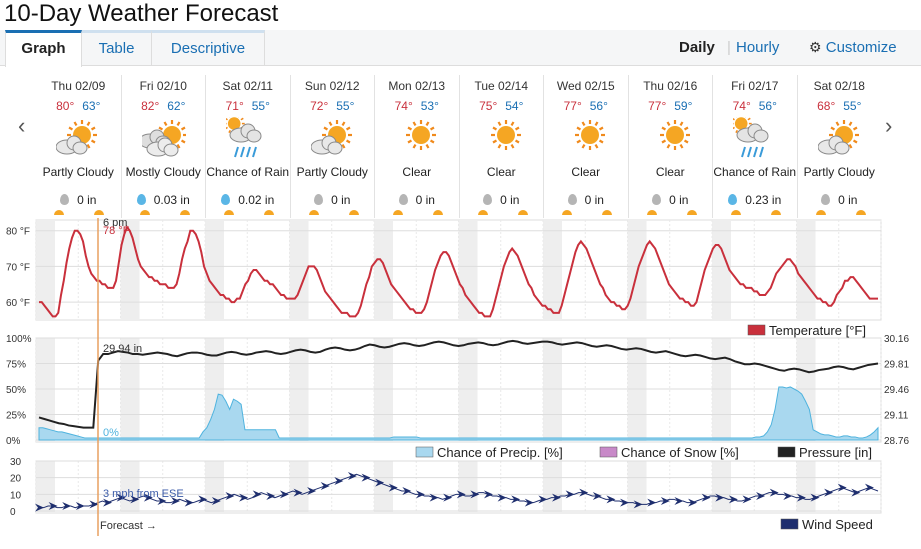  I want to click on clear-sun-icon, so click(505, 135).